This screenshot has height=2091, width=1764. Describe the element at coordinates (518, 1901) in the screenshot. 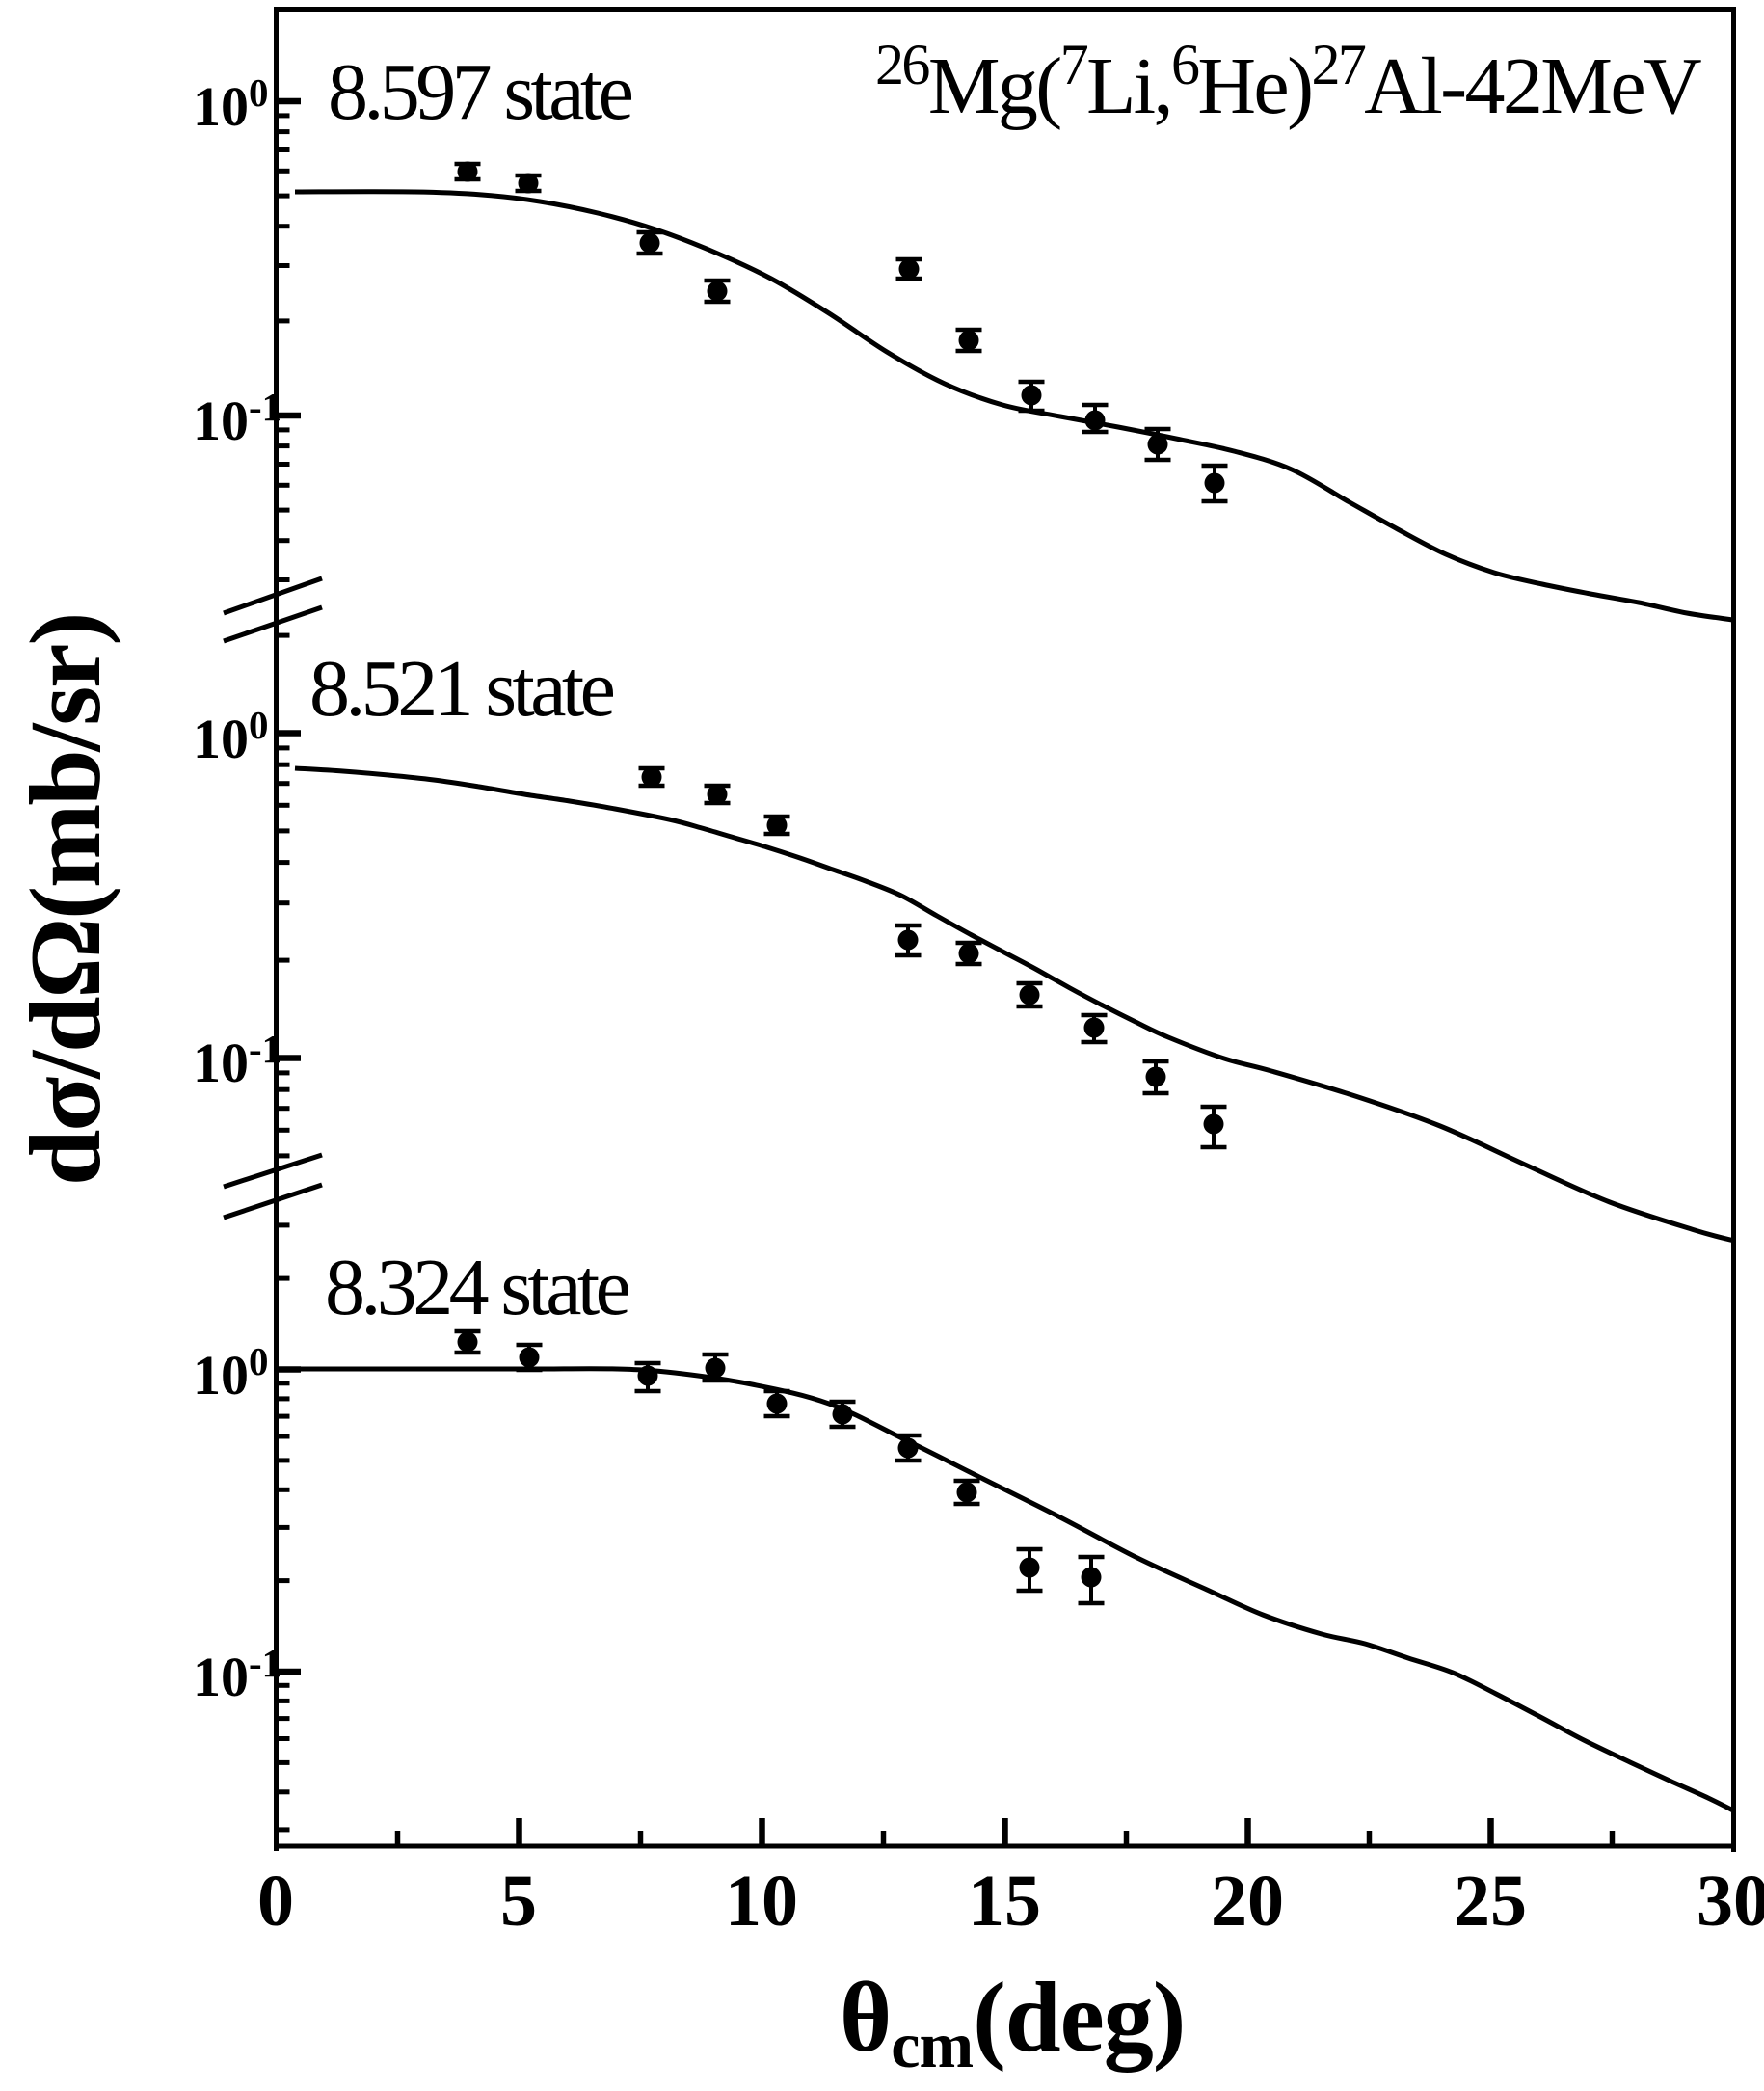

I see `svg-text: 5` at that location.